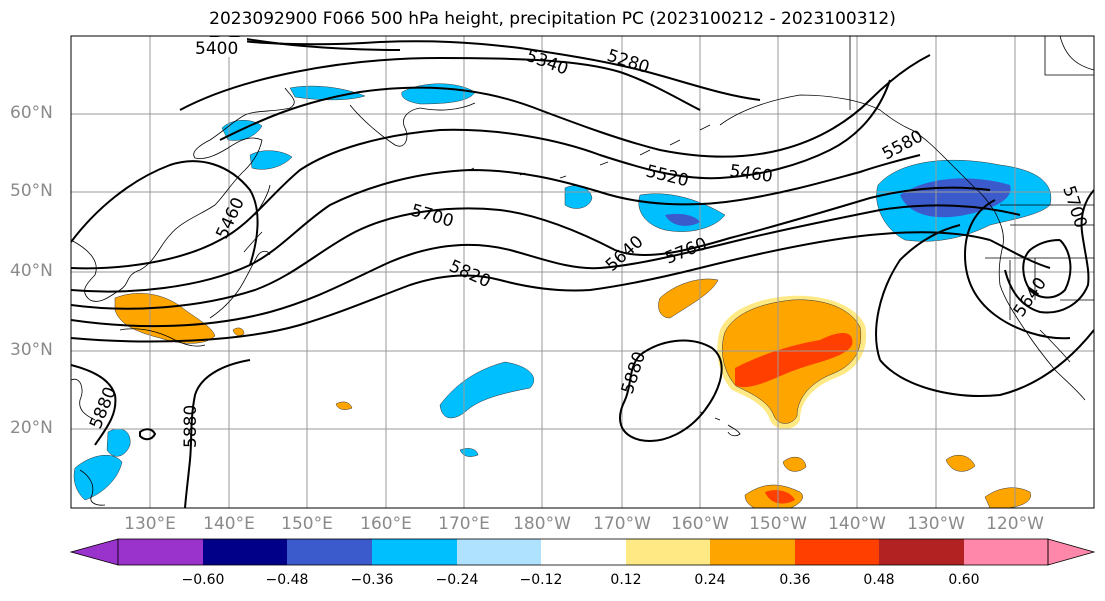  Describe the element at coordinates (31, 350) in the screenshot. I see `lat-label: 30°N` at that location.